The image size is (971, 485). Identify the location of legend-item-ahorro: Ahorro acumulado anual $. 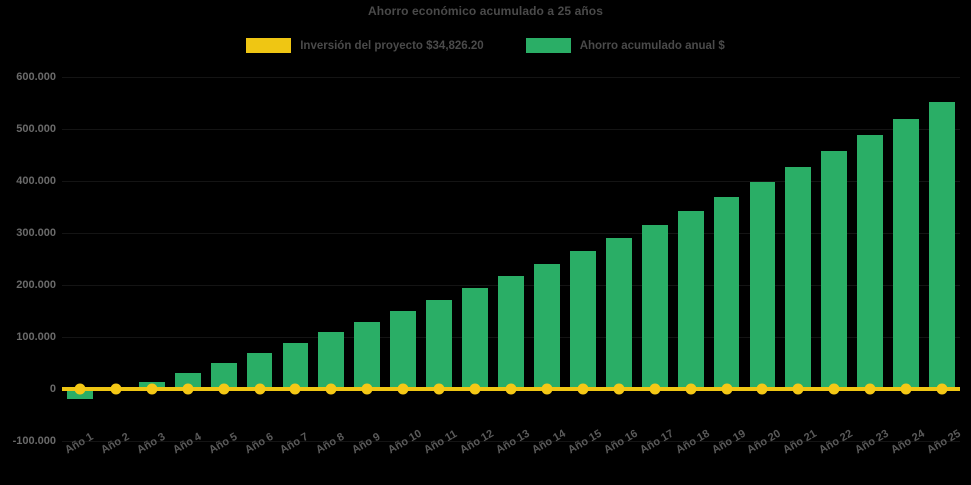
(625, 45).